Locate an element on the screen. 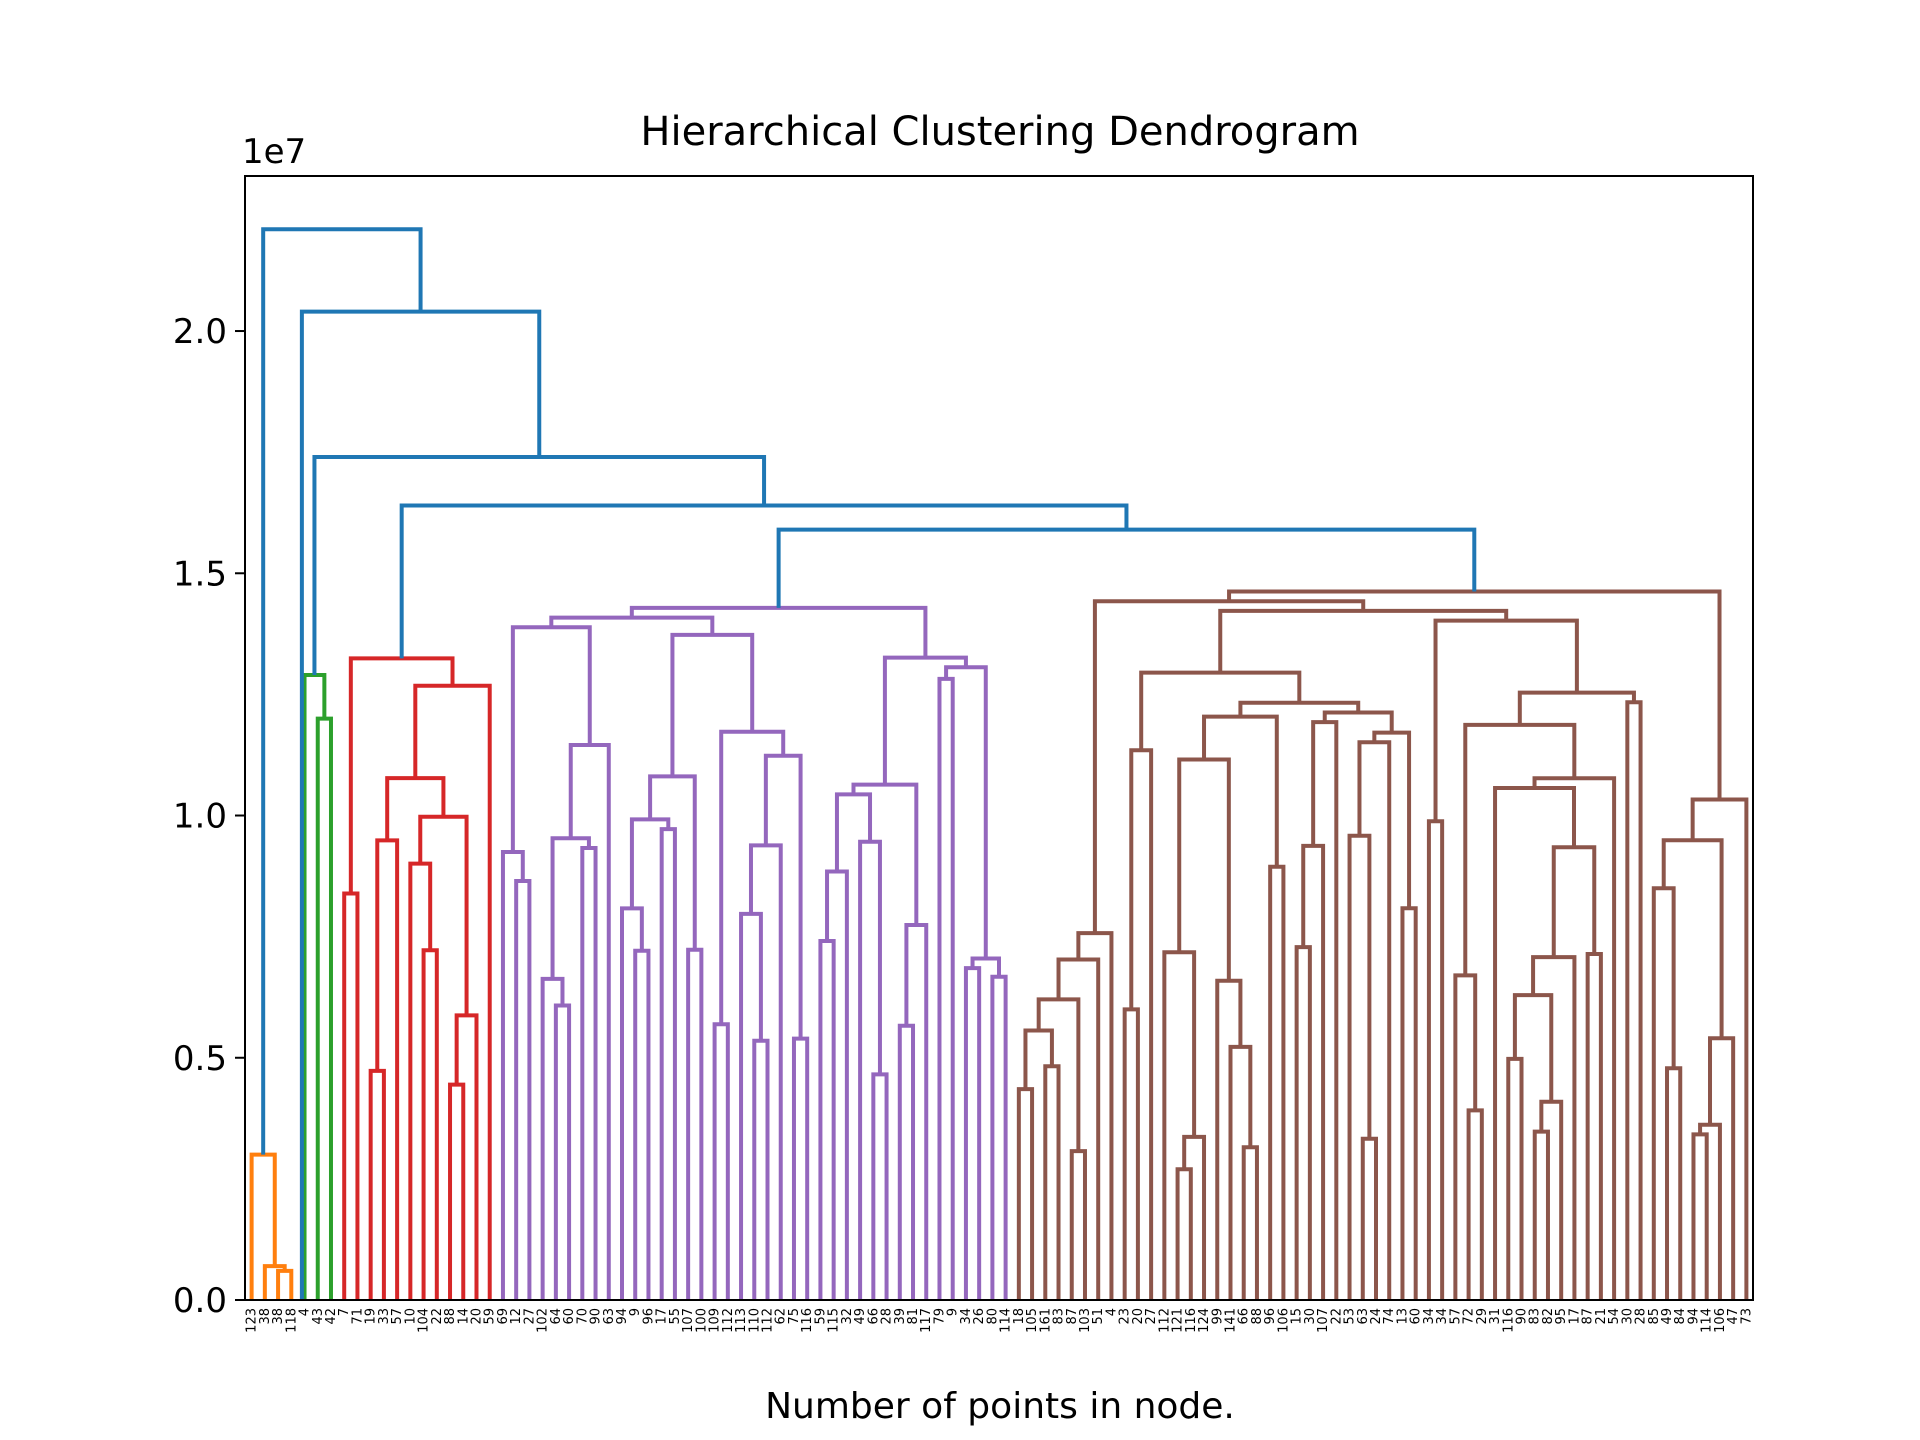 Image resolution: width=1920 pixels, height=1440 pixels. leaf-label: 79 is located at coordinates (939, 1316).